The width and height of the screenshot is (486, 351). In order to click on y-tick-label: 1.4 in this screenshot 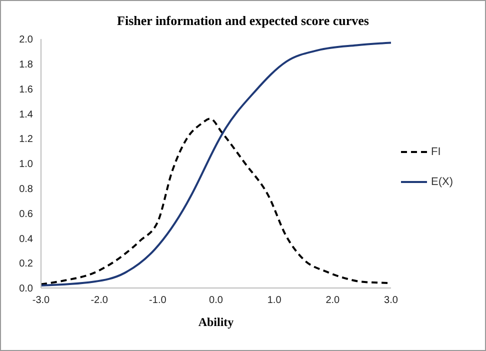, I will do `click(26, 114)`.